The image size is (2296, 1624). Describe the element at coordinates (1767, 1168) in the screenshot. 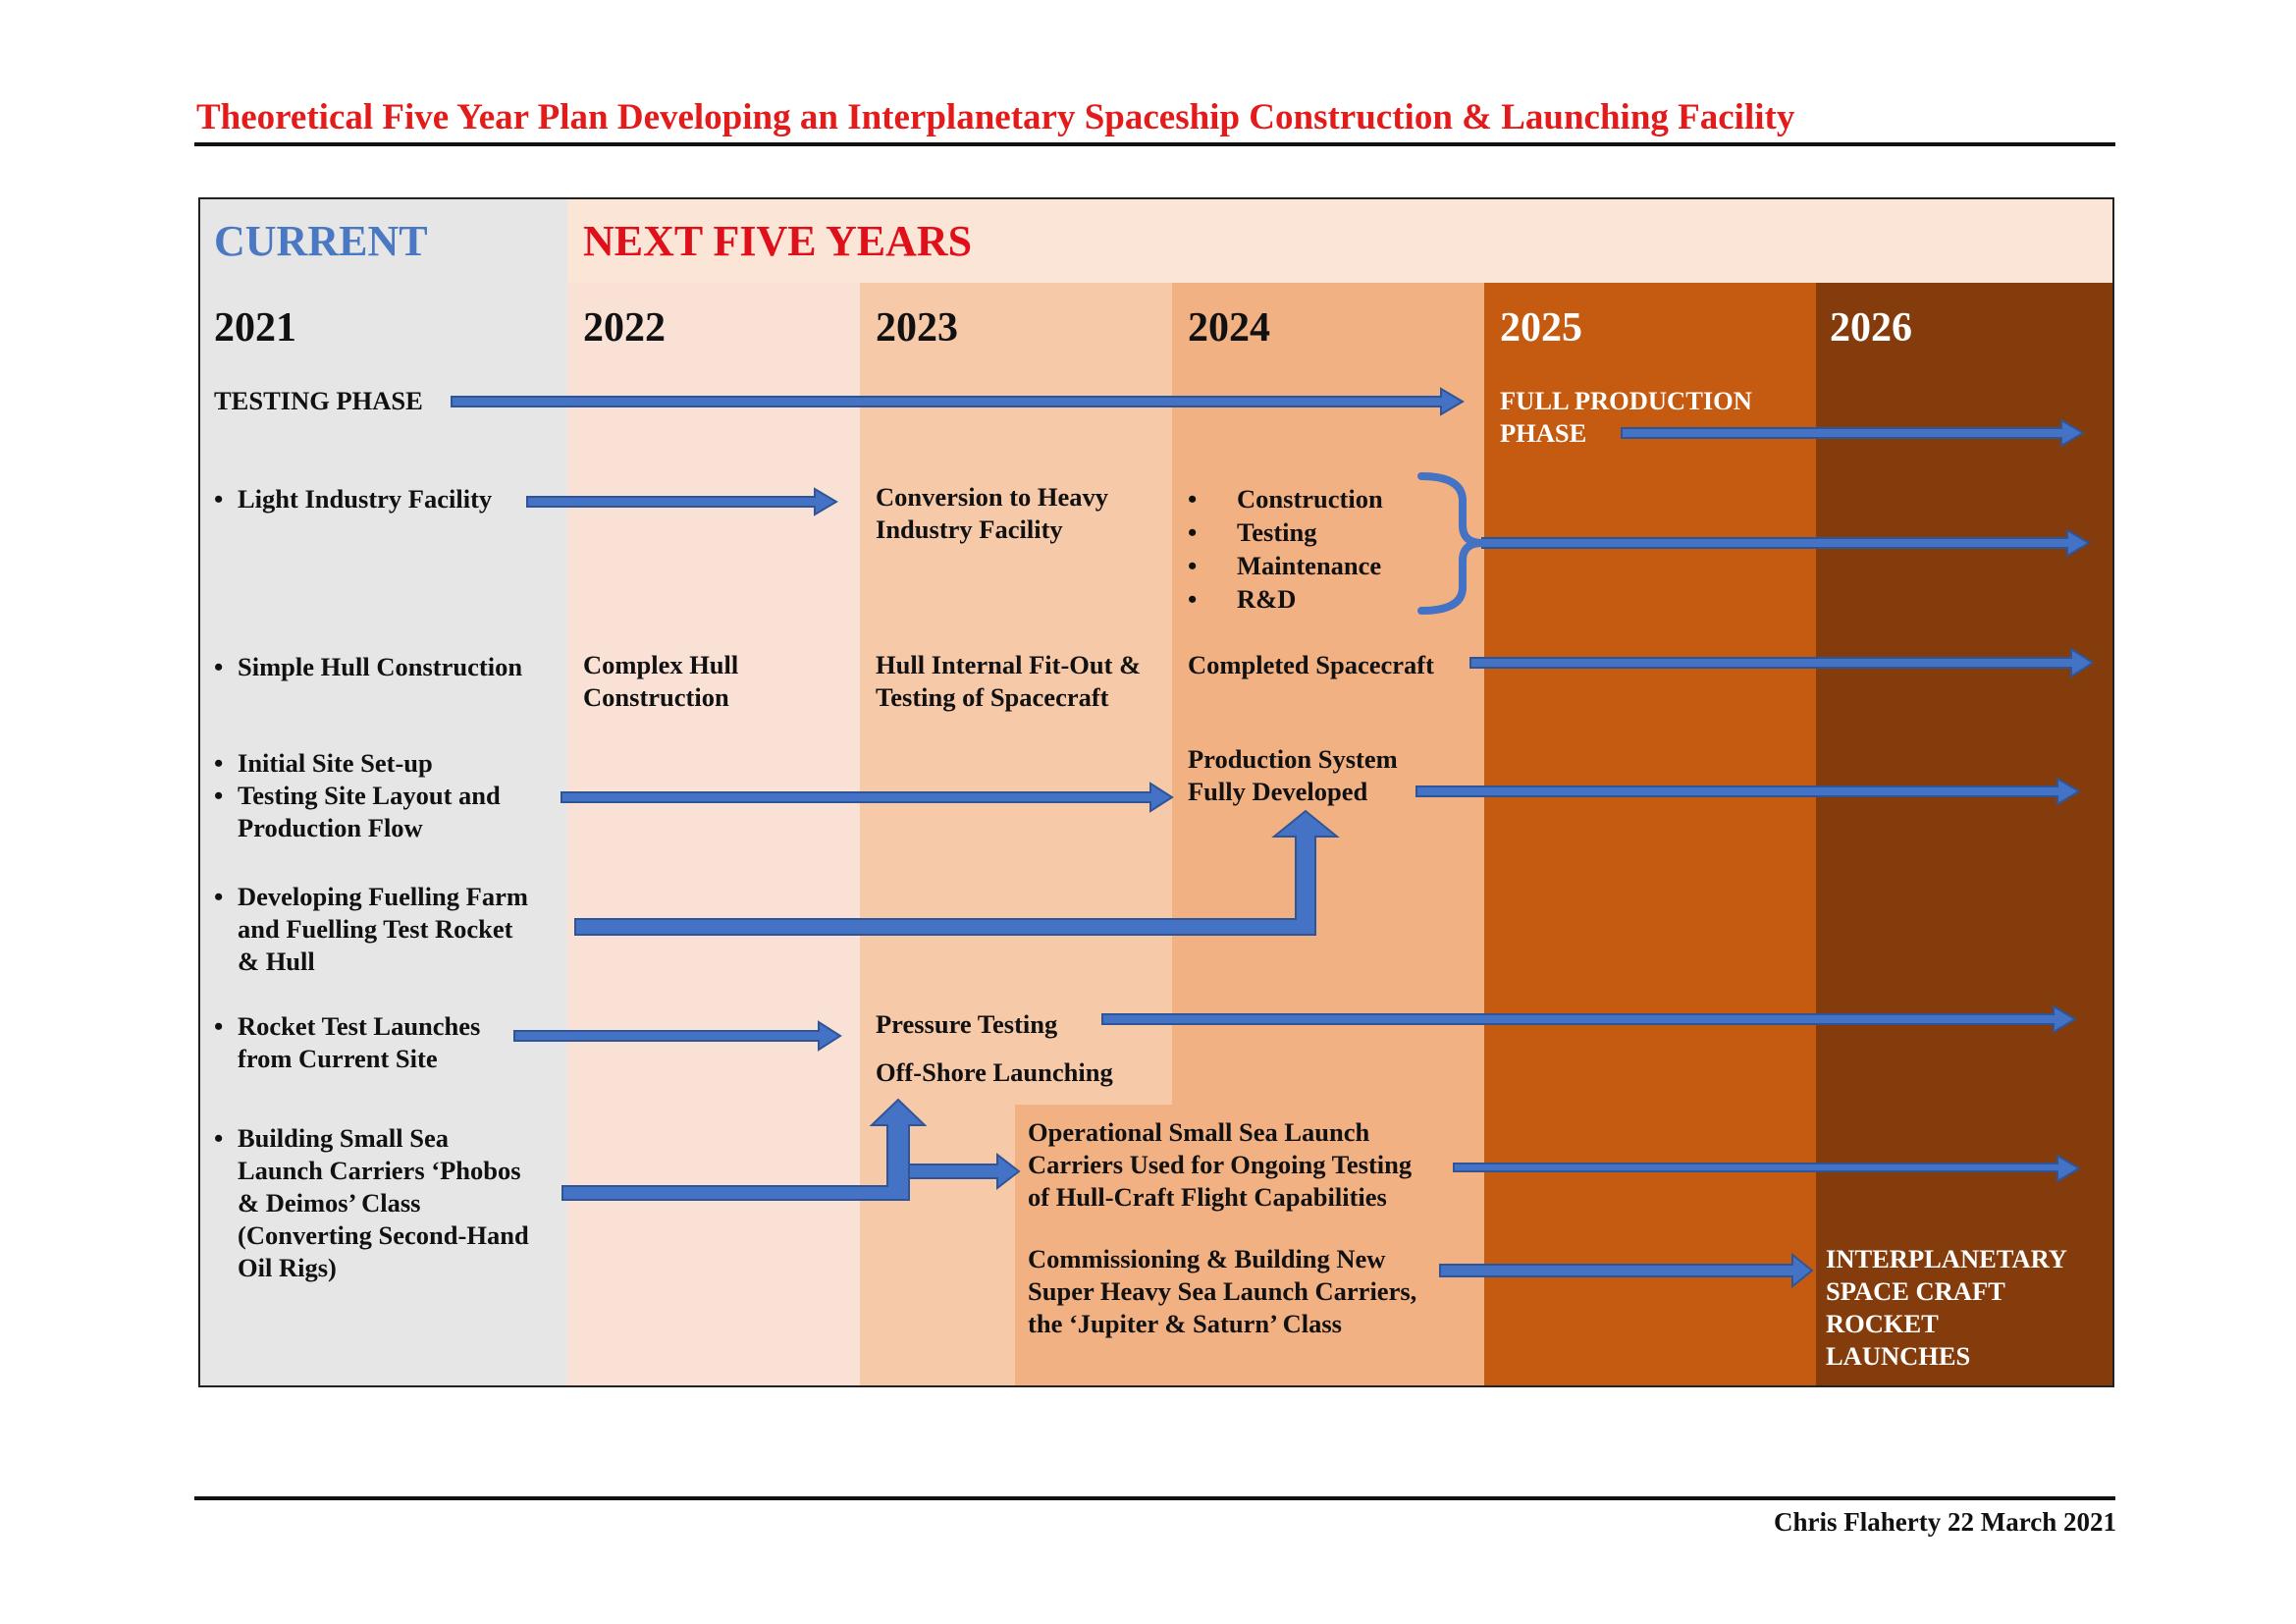

I see `arrow-operational` at that location.